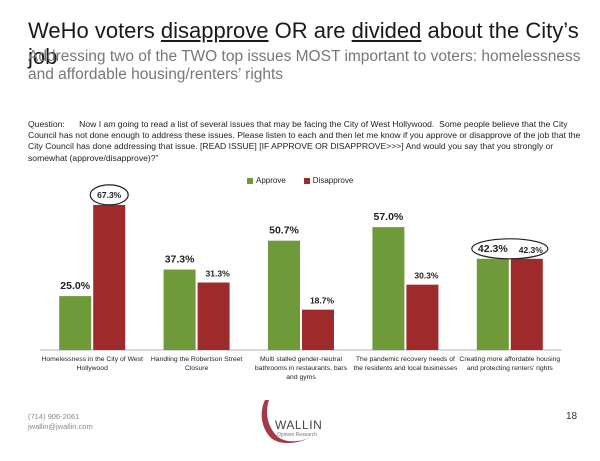 The image size is (600, 461). Describe the element at coordinates (197, 368) in the screenshot. I see `category-label-1-line-1: Closure` at that location.